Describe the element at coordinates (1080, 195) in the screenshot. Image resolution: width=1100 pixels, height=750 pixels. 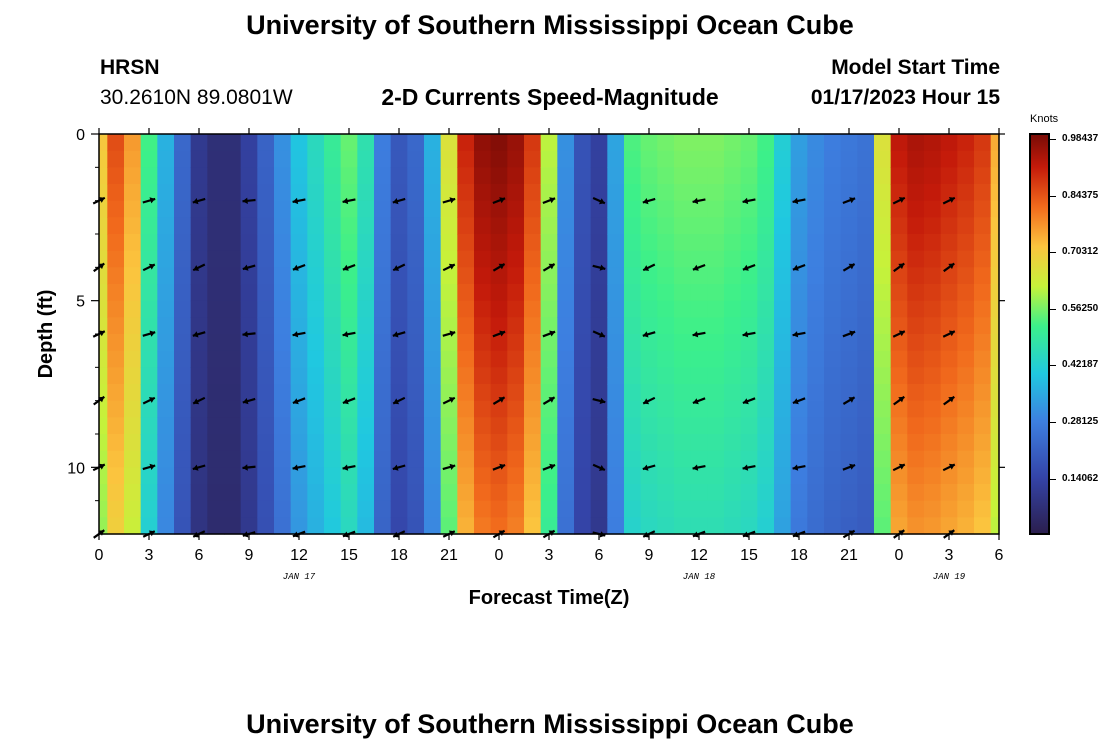
I see `colorbar-tick-label: 0.84375` at that location.